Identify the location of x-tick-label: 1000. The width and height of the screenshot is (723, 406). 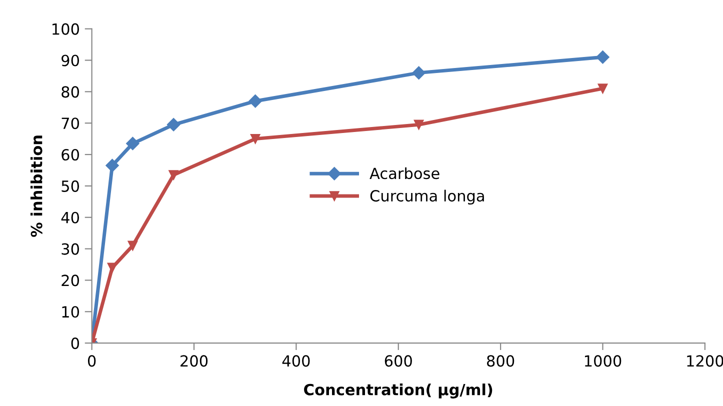
(603, 361).